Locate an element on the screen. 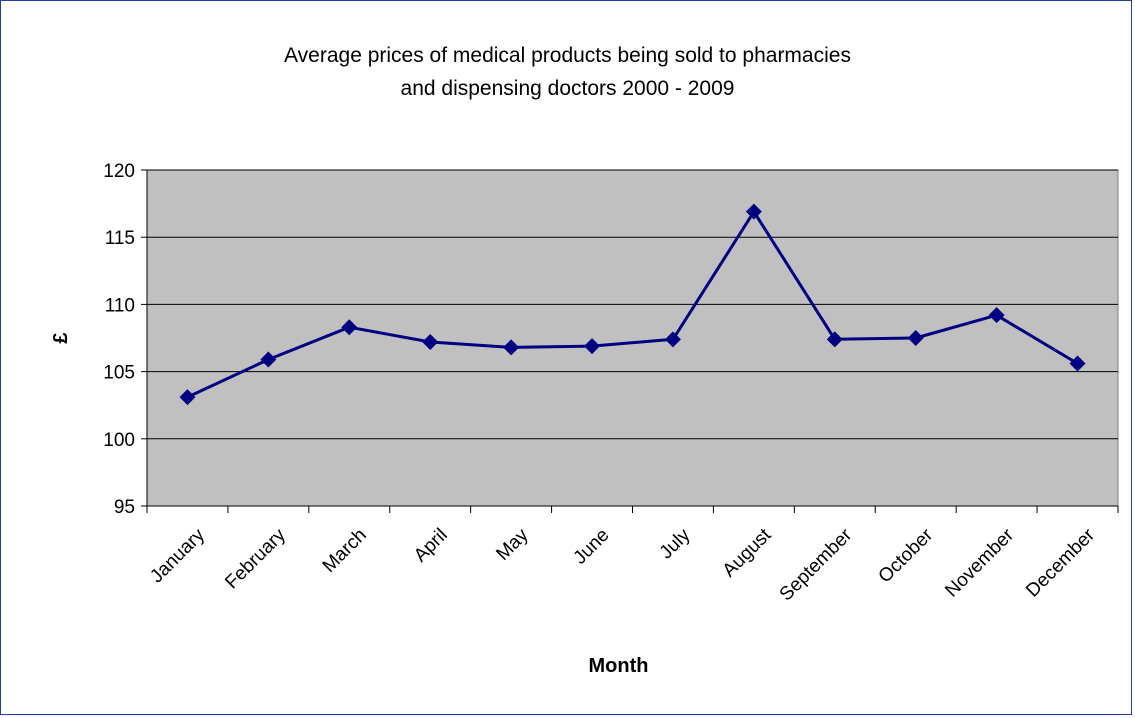 Image resolution: width=1135 pixels, height=718 pixels. y-tick-label: 95 is located at coordinates (124, 507).